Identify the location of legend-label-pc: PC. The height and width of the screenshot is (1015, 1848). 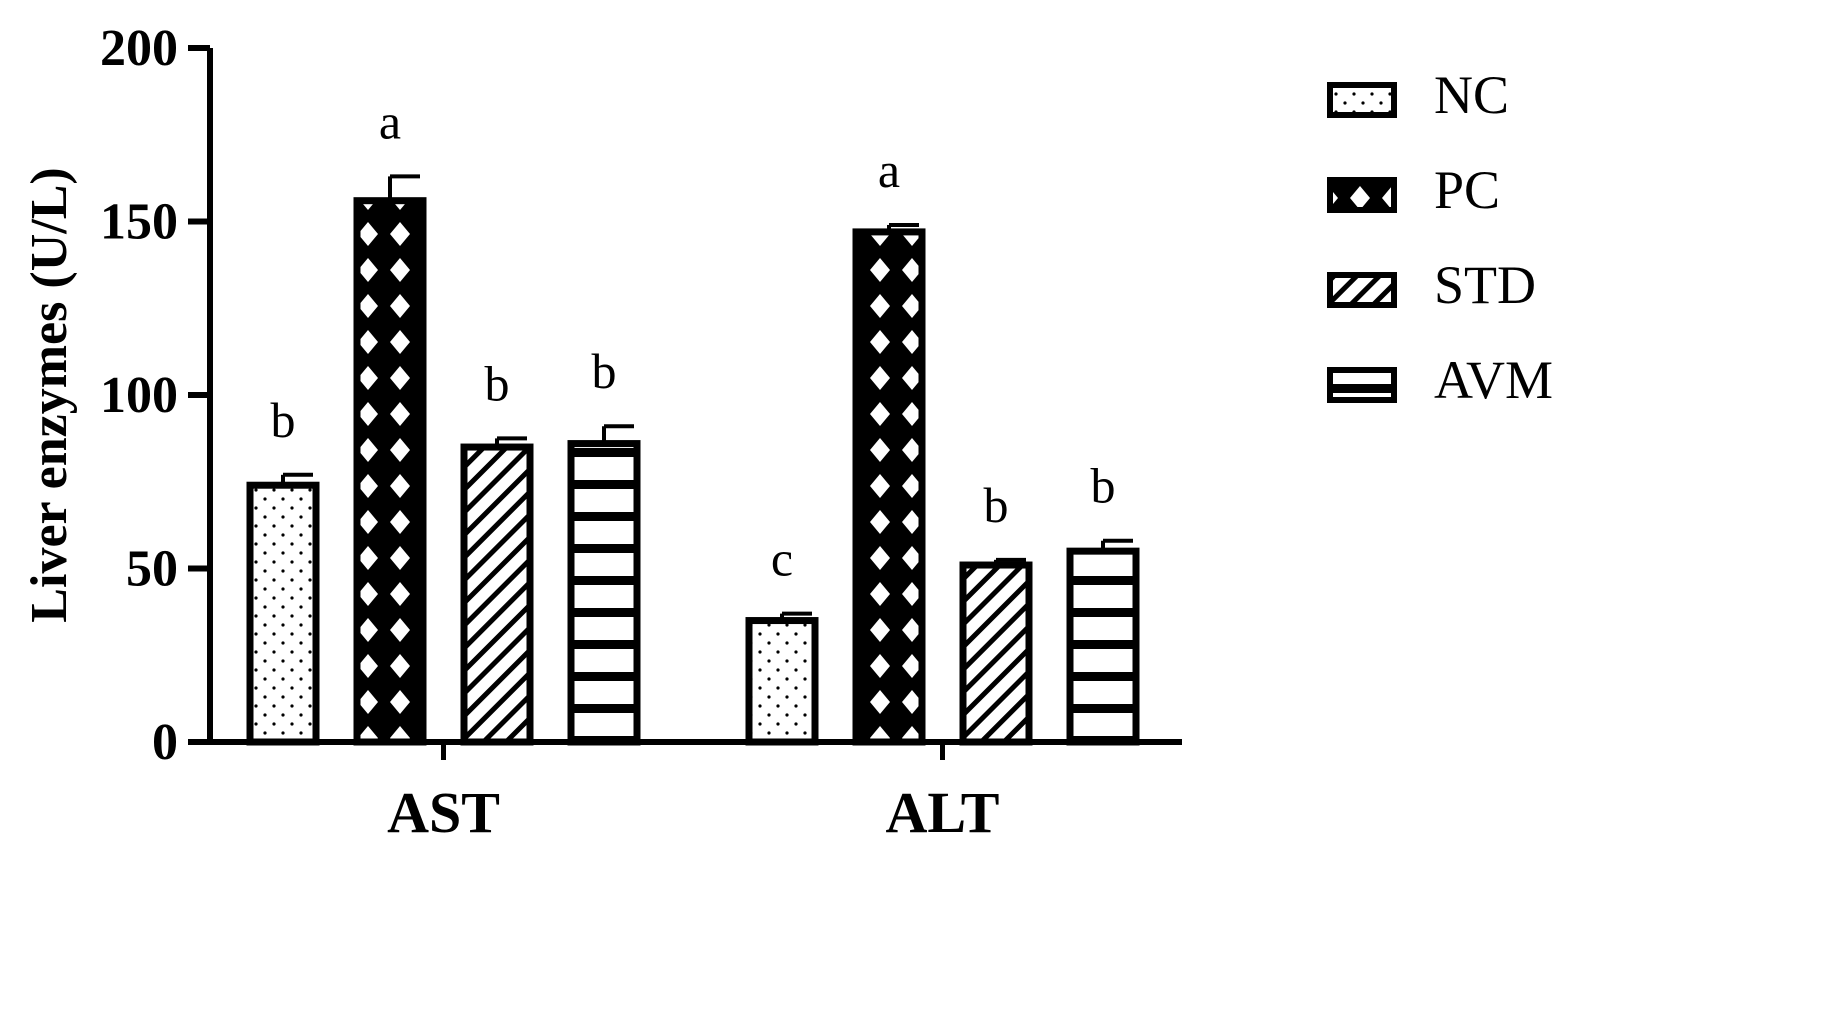
(1467, 190).